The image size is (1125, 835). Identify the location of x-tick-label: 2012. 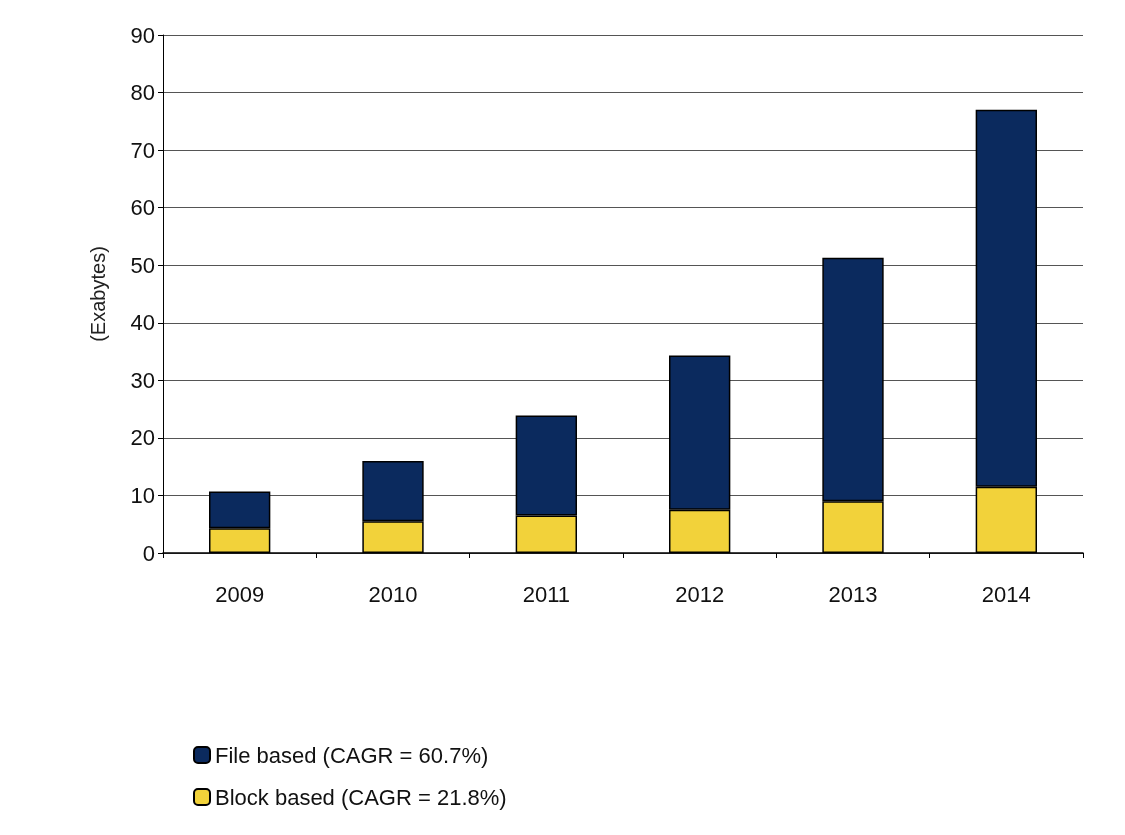
(700, 594).